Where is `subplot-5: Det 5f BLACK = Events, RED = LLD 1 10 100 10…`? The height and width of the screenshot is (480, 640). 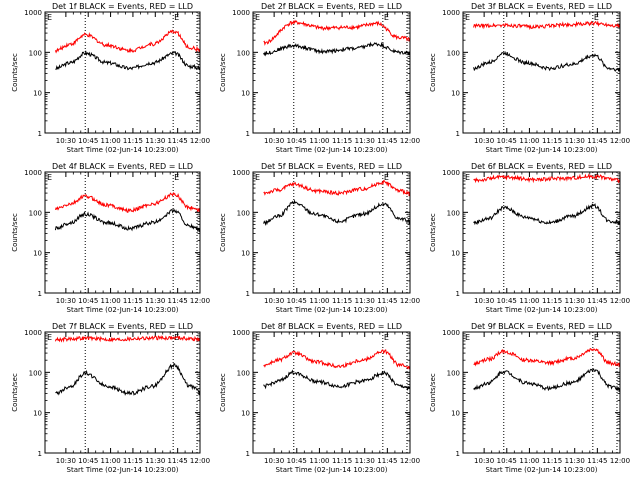
subplot-5: Det 5f BLACK = Events, RED = LLD 1 10 100 10… is located at coordinates (319, 238).